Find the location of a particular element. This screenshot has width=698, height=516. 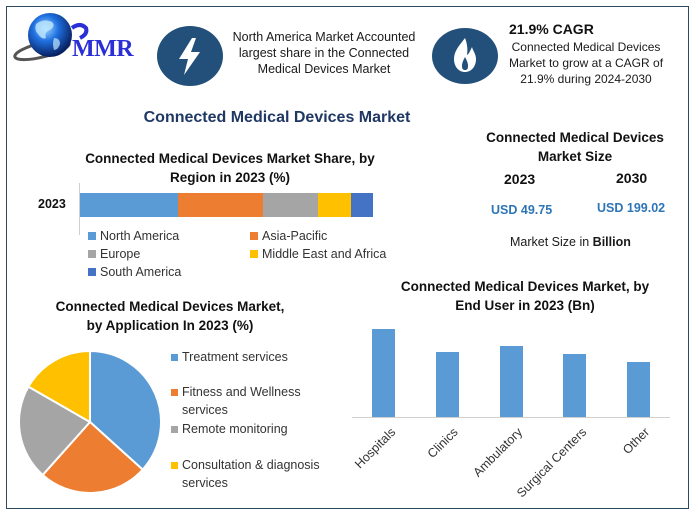

end-user-x-axis is located at coordinates (511, 417).